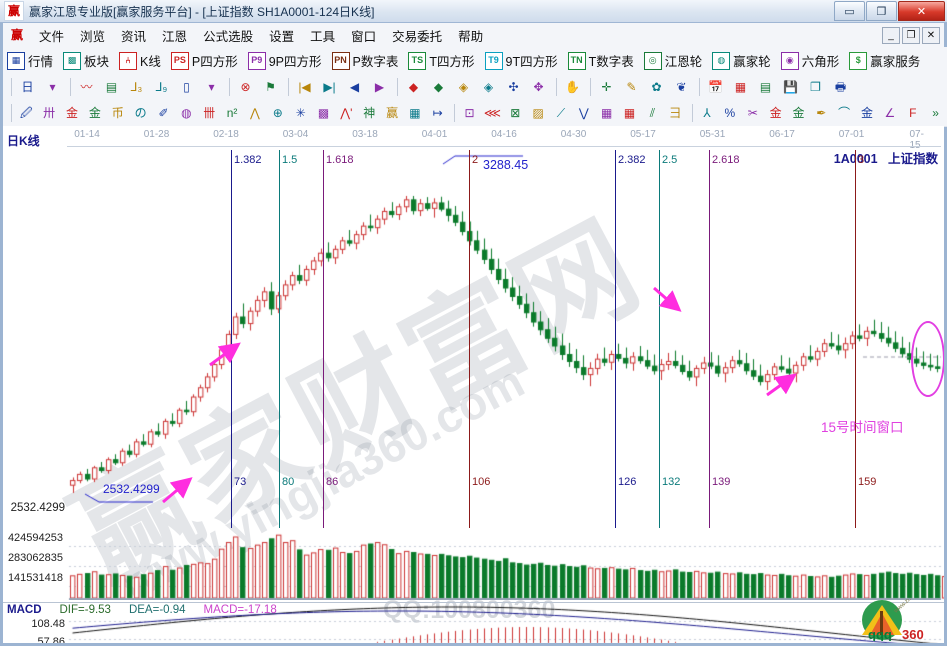 Image resolution: width=947 pixels, height=646 pixels. Describe the element at coordinates (921, 11) in the screenshot. I see `close-button: ✕` at that location.